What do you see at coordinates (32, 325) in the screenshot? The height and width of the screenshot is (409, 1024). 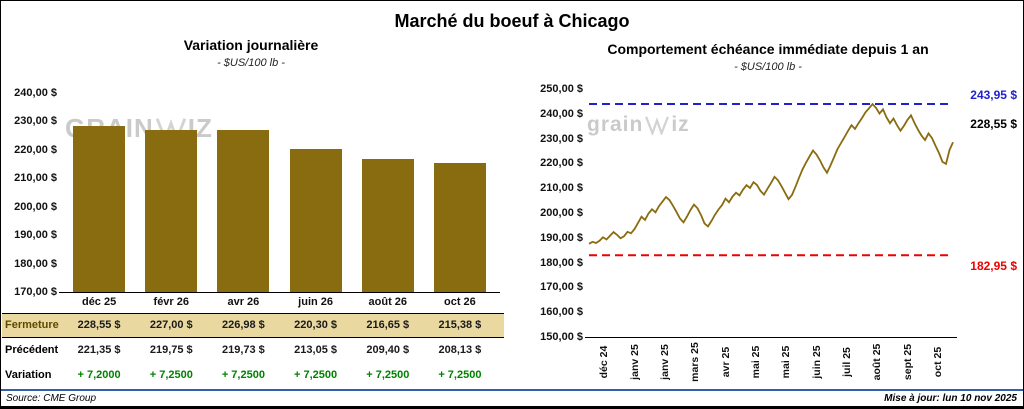 I see `table-row-label: Fermeture` at bounding box center [32, 325].